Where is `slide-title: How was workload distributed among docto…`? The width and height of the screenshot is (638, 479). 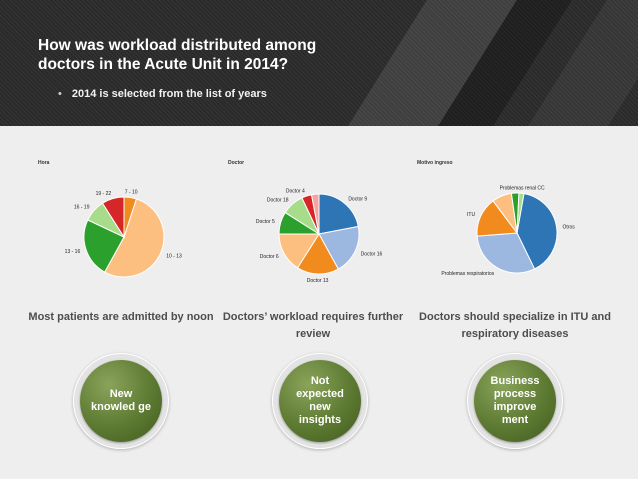 slide-title: How was workload distributed among docto… is located at coordinates (177, 55).